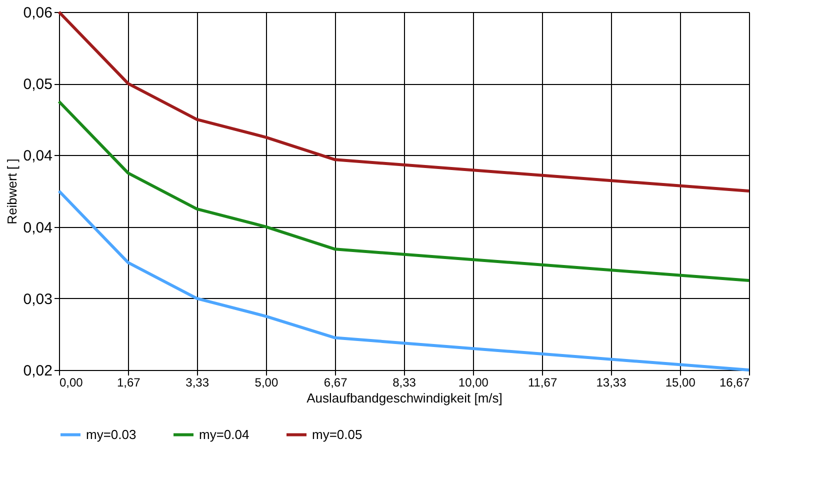  Describe the element at coordinates (611, 383) in the screenshot. I see `x-tick-label: 13,33` at that location.